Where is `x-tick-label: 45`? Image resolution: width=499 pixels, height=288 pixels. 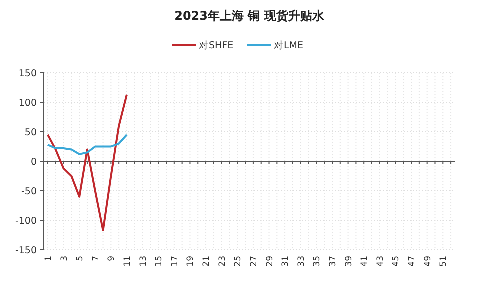 x-tick-label: 45 is located at coordinates (397, 261).